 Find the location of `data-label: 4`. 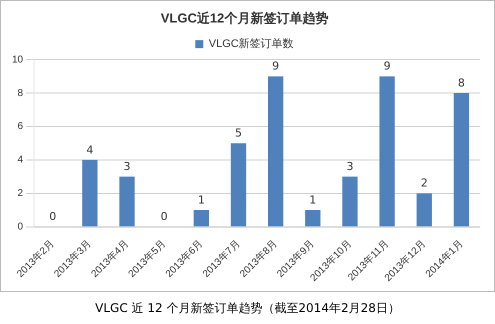

data-label: 4 is located at coordinates (90, 149).